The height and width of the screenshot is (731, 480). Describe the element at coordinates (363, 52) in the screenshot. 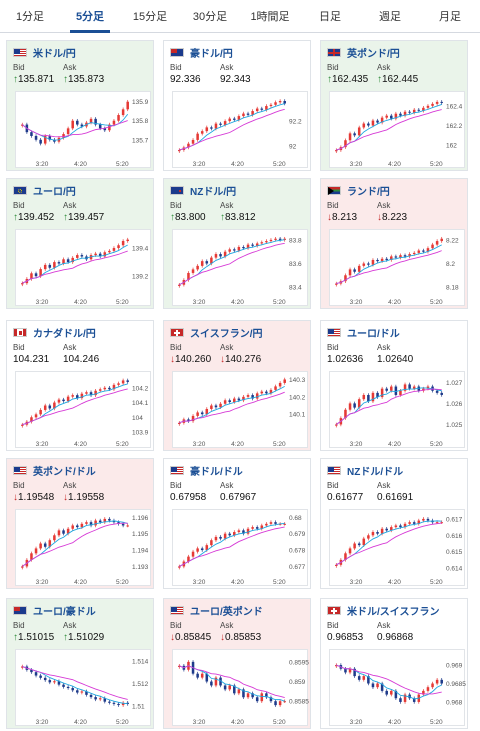

I see `pair-title: 英ポンド/円` at that location.